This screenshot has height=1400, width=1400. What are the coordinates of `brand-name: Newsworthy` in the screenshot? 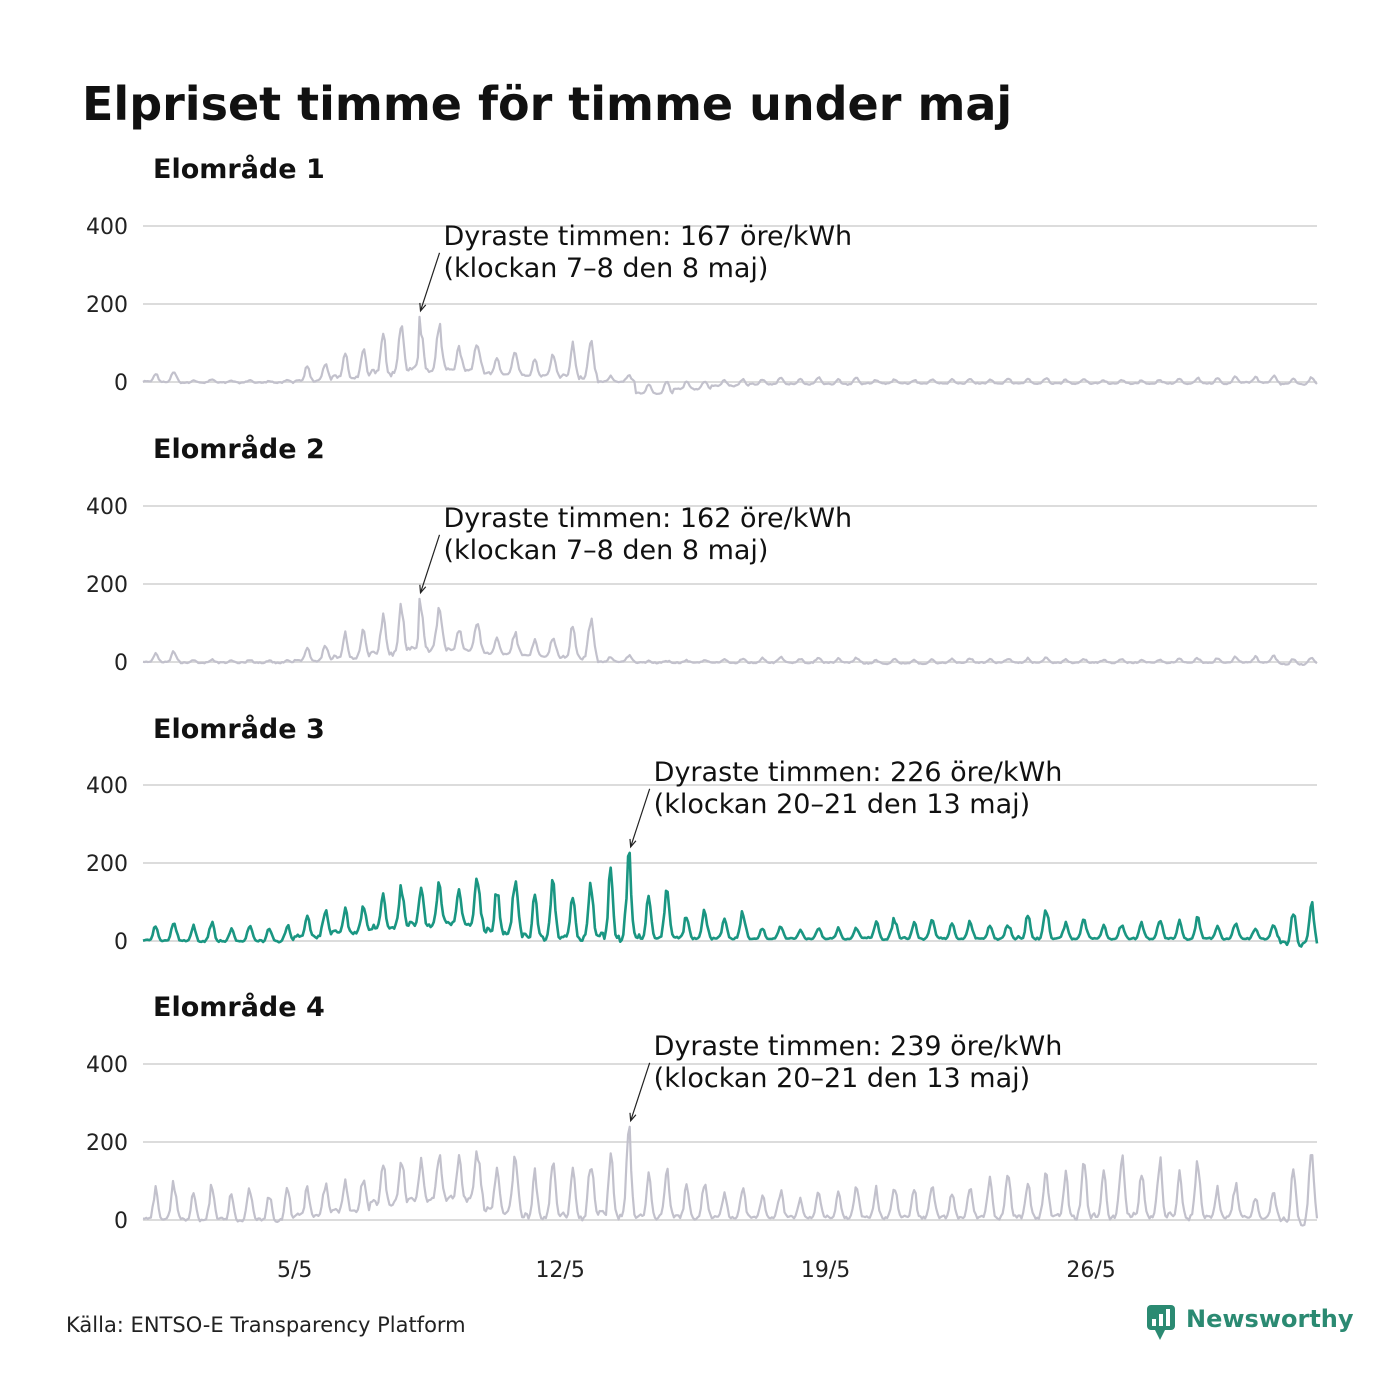 It's located at (1270, 1319).